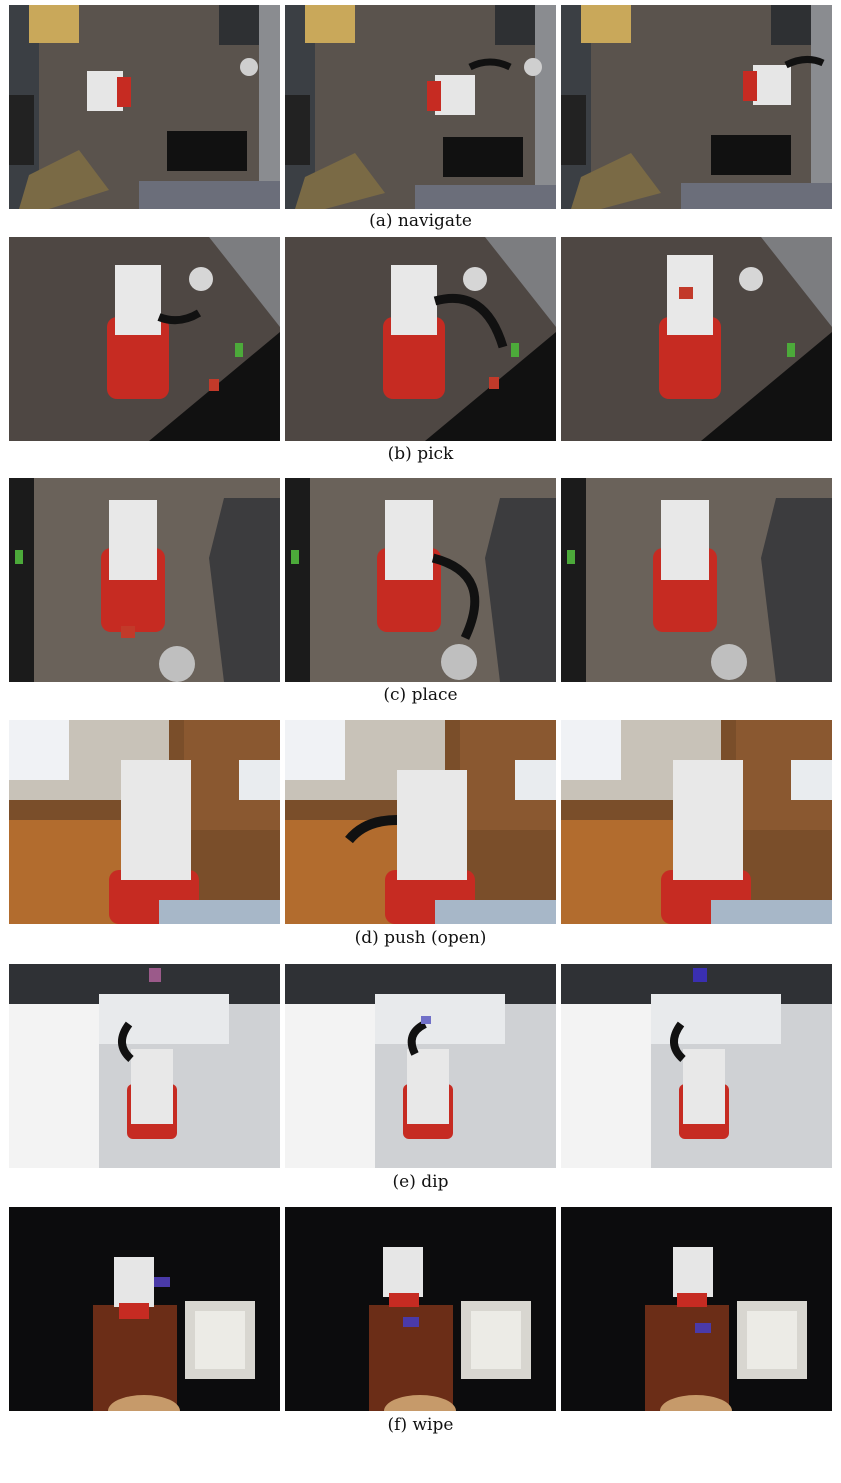 The height and width of the screenshot is (1483, 841). Describe the element at coordinates (420, 1425) in the screenshot. I see `caption-wipe: (f) wipe` at that location.